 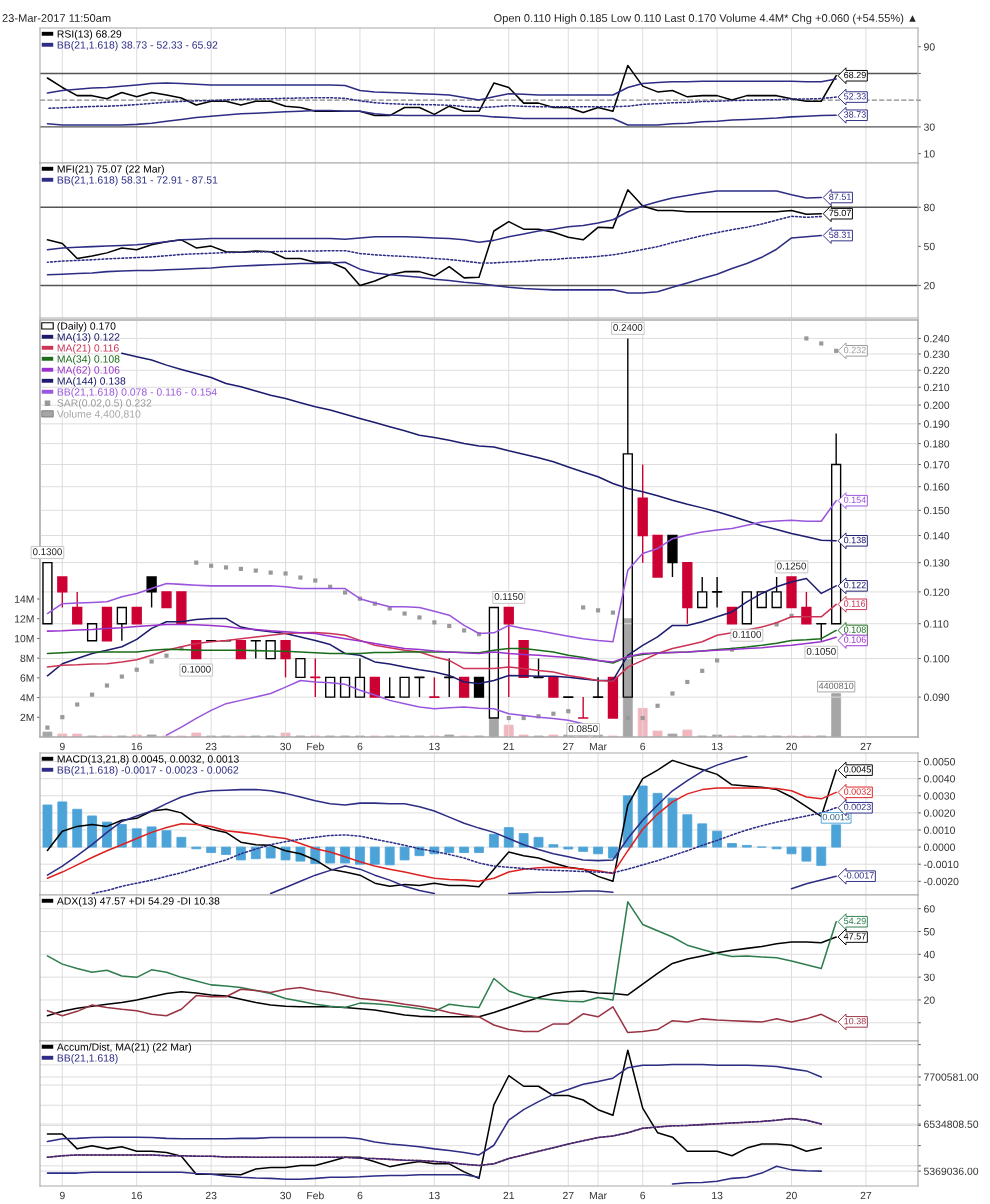 What do you see at coordinates (859, 875) in the screenshot?
I see `data-label: -0.0017` at bounding box center [859, 875].